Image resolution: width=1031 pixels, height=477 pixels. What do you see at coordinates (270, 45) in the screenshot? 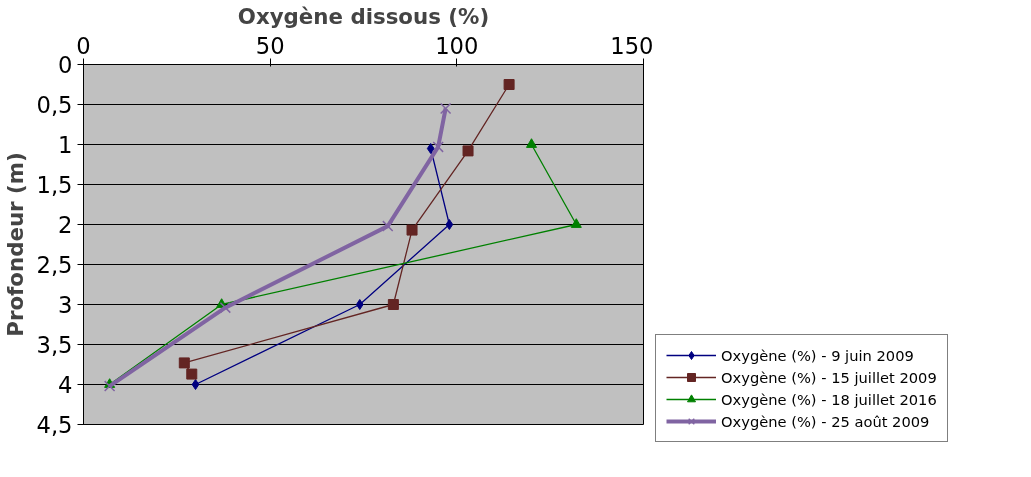
I see `x-tick-label: 50` at bounding box center [270, 45].